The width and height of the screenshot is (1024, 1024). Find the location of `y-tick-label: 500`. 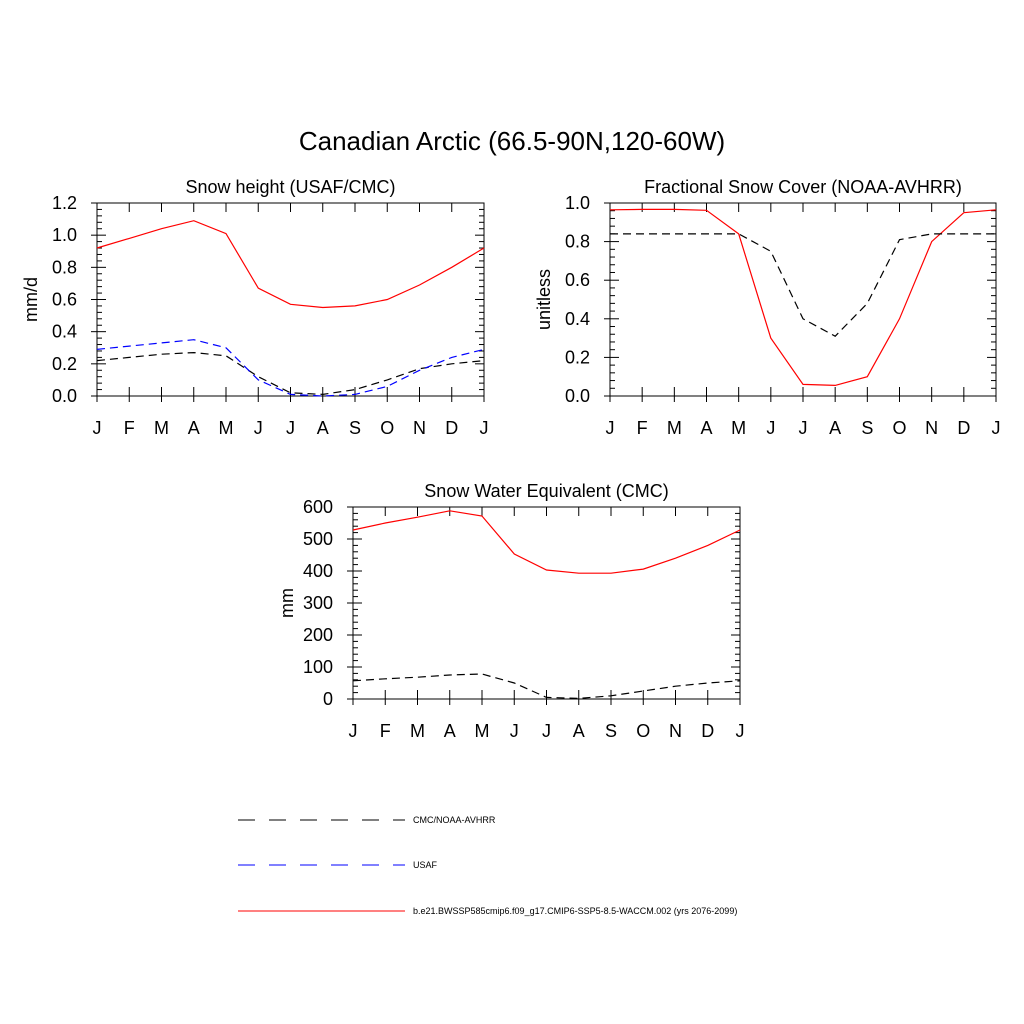

y-tick-label: 500 is located at coordinates (318, 539).